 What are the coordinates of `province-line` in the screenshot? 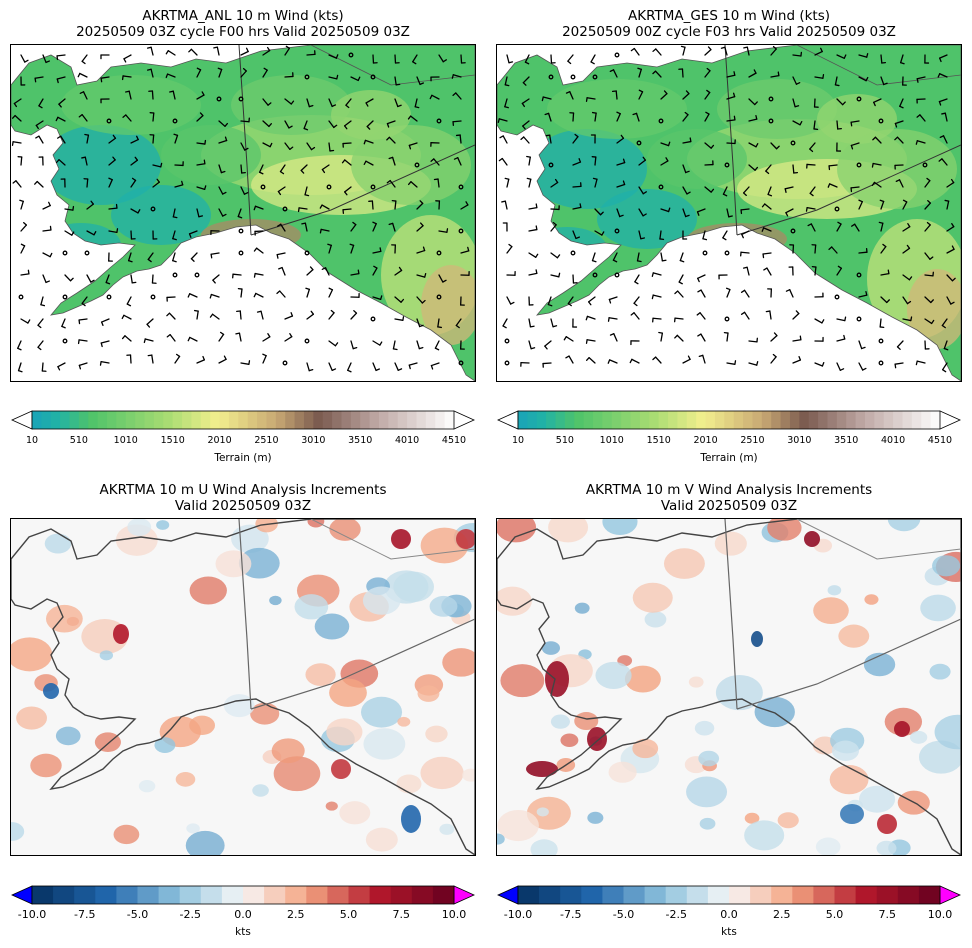 It's located at (878, 65).